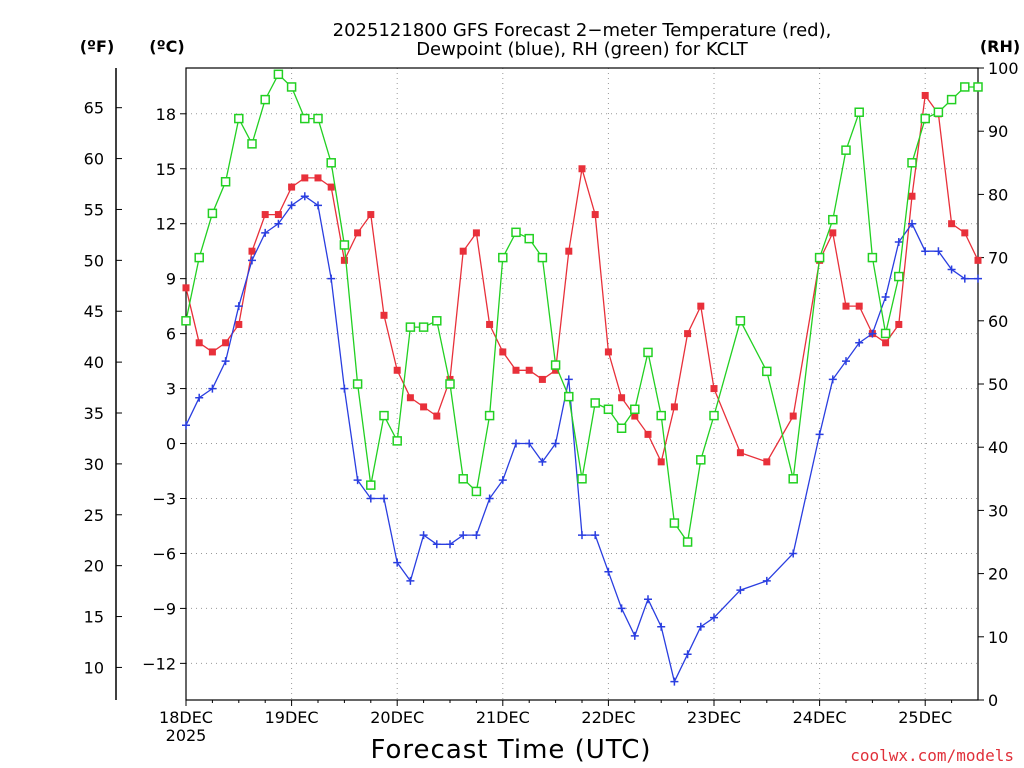 The image size is (1024, 768). I want to click on fahrenheit-tick-label: 20, so click(94, 566).